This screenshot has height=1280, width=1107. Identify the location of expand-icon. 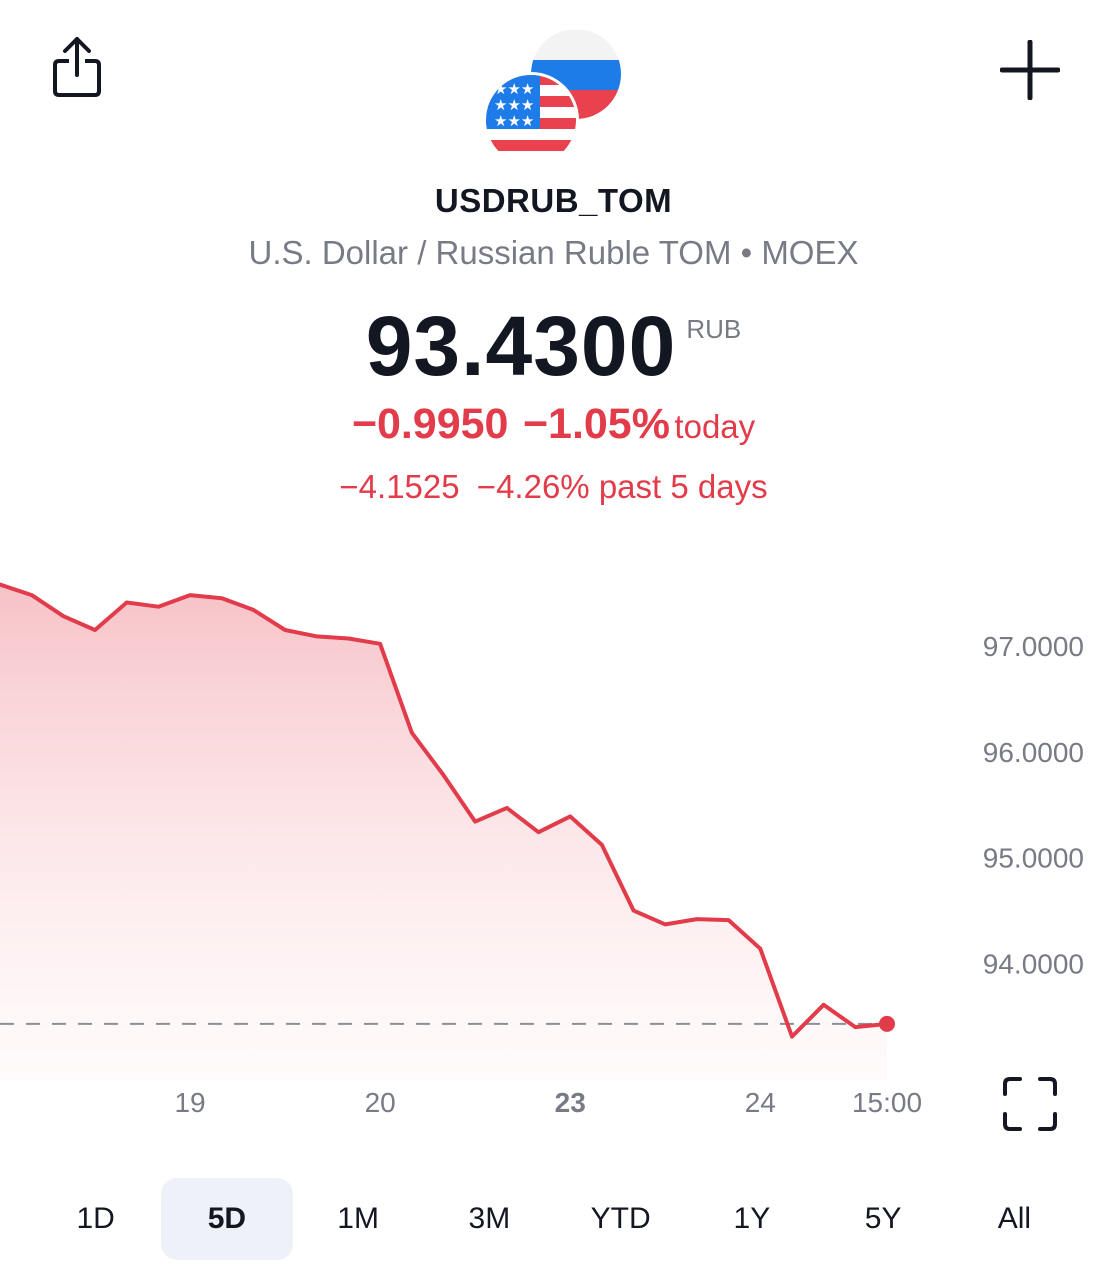
(1030, 1104).